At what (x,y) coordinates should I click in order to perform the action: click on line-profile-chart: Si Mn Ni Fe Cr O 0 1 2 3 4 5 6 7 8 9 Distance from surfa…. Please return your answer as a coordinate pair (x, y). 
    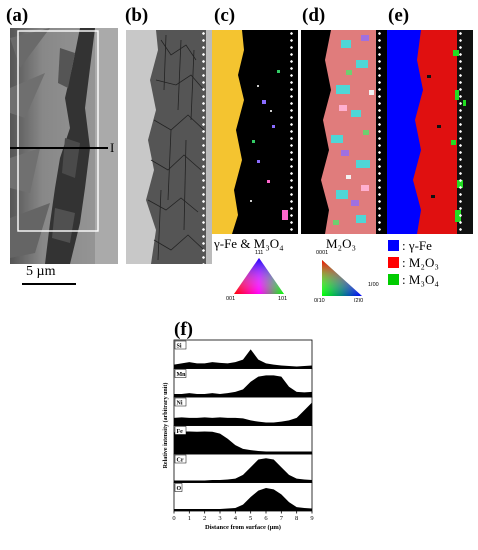
    Looking at the image, I should click on (238, 435).